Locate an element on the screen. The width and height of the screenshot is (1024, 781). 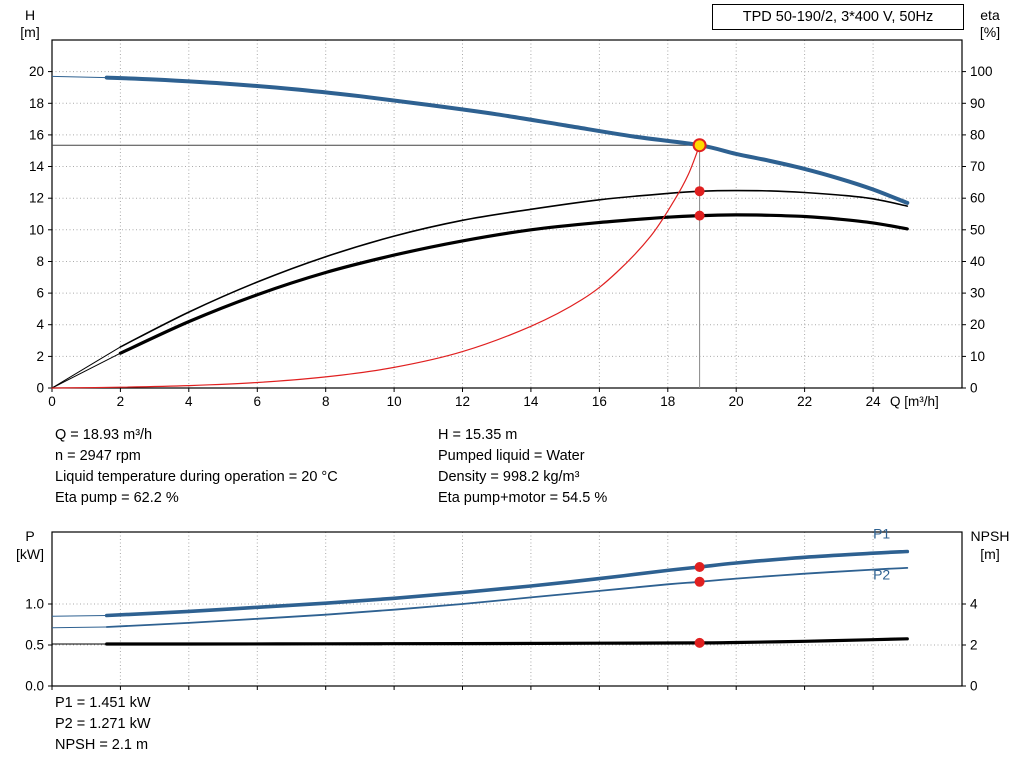
right-axis-label: NPSH is located at coordinates (990, 536).